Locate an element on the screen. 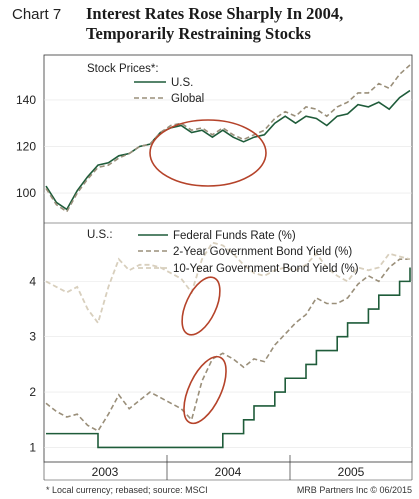 Image resolution: width=419 pixels, height=499 pixels. stock-y-tick-label: 140 is located at coordinates (26, 100).